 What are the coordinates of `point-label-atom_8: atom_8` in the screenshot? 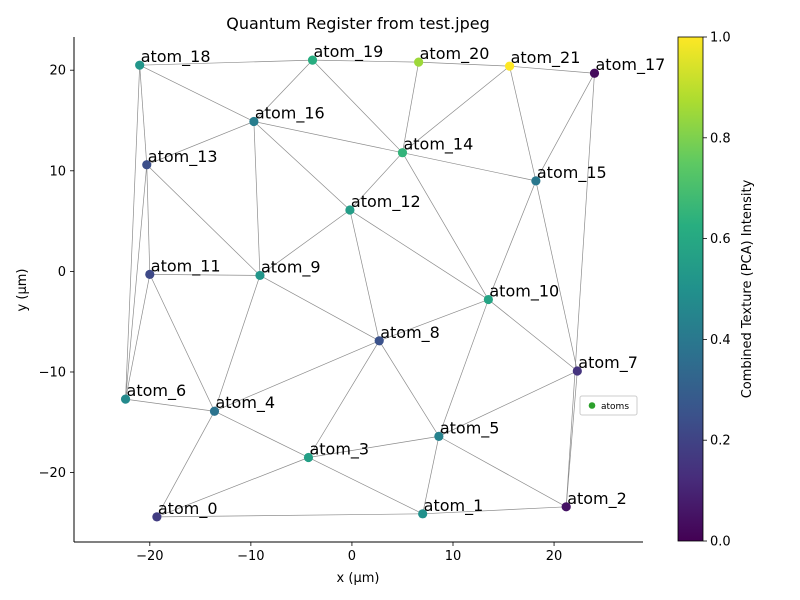 It's located at (410, 333).